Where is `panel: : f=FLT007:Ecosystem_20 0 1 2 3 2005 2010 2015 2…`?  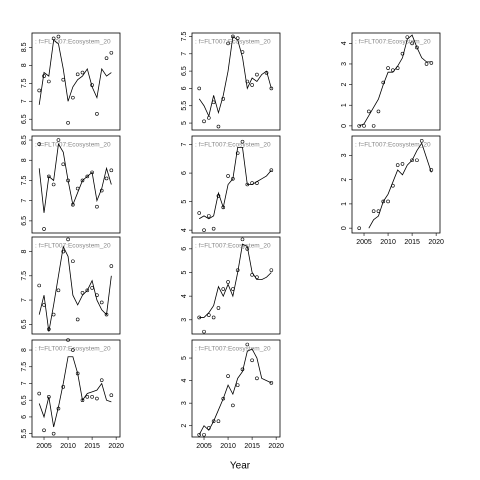
panel: : f=FLT007:Ecosystem_20 0 1 2 3 2005 2010 2015 2… is located at coordinates (392, 190).